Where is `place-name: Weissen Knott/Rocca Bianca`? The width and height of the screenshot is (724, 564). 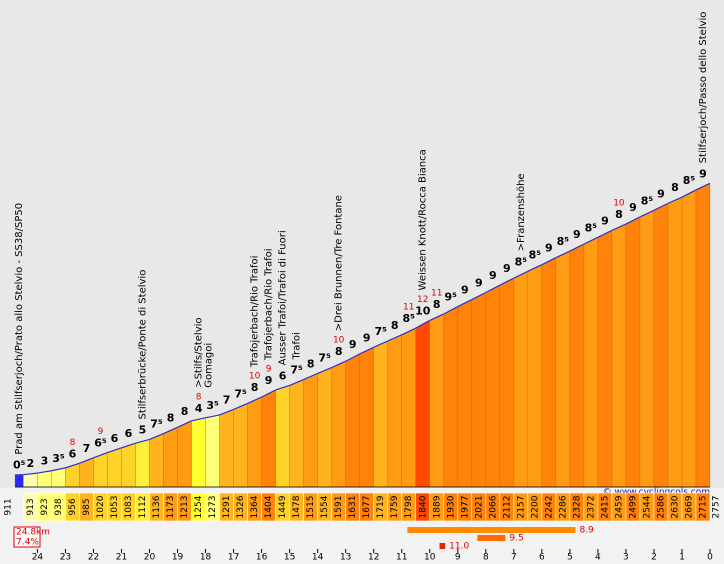
place-name: Weissen Knott/Rocca Bianca is located at coordinates (423, 219).